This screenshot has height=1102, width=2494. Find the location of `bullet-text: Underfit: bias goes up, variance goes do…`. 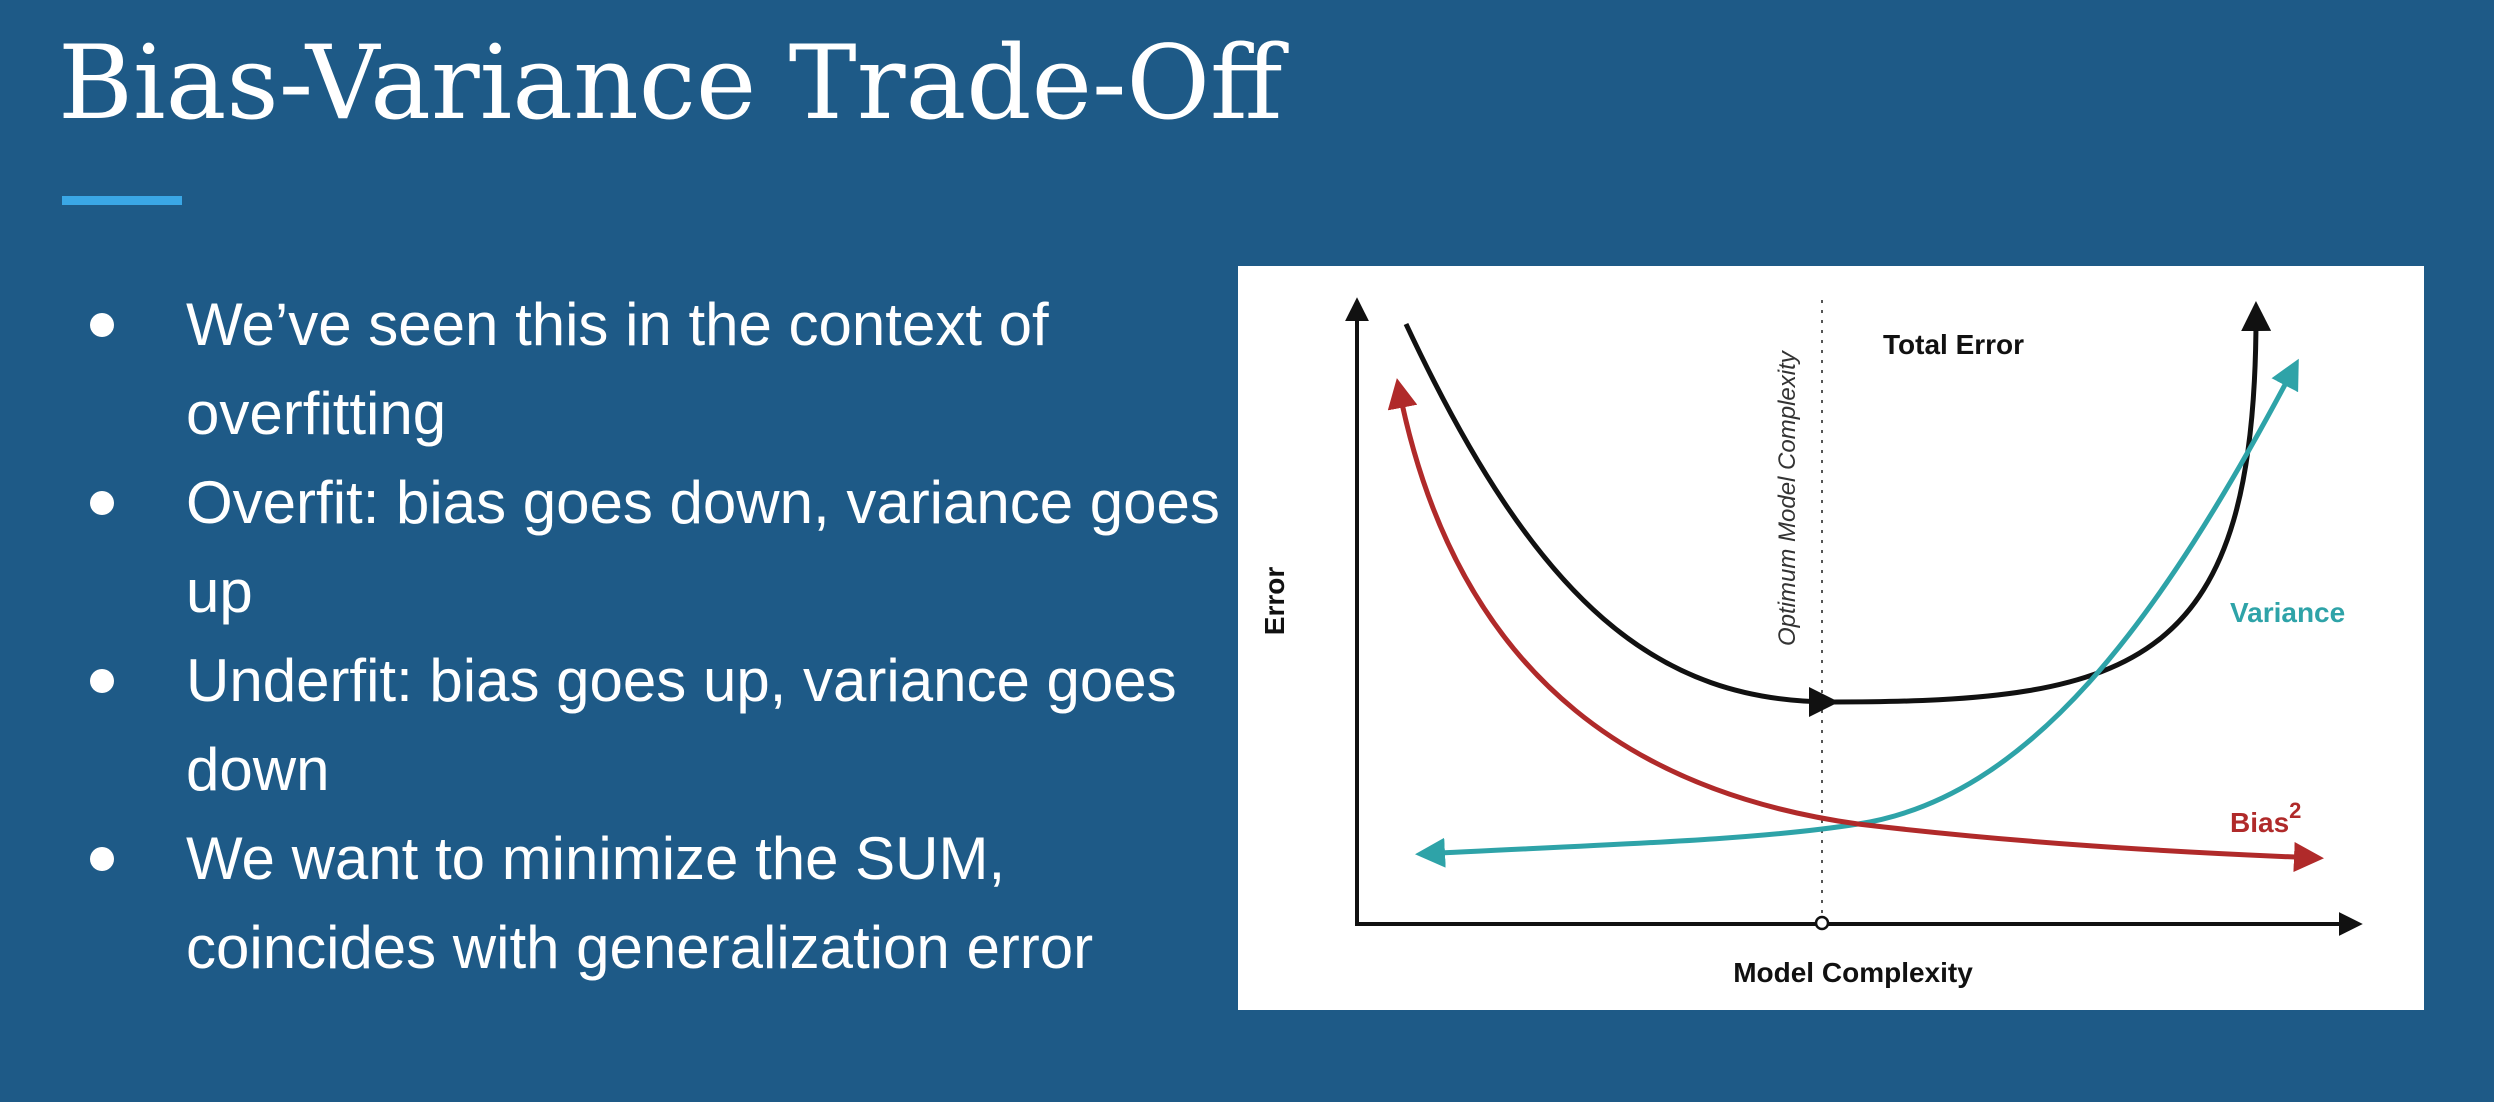

bullet-text: Underfit: bias goes up, variance goes do… is located at coordinates (681, 725).